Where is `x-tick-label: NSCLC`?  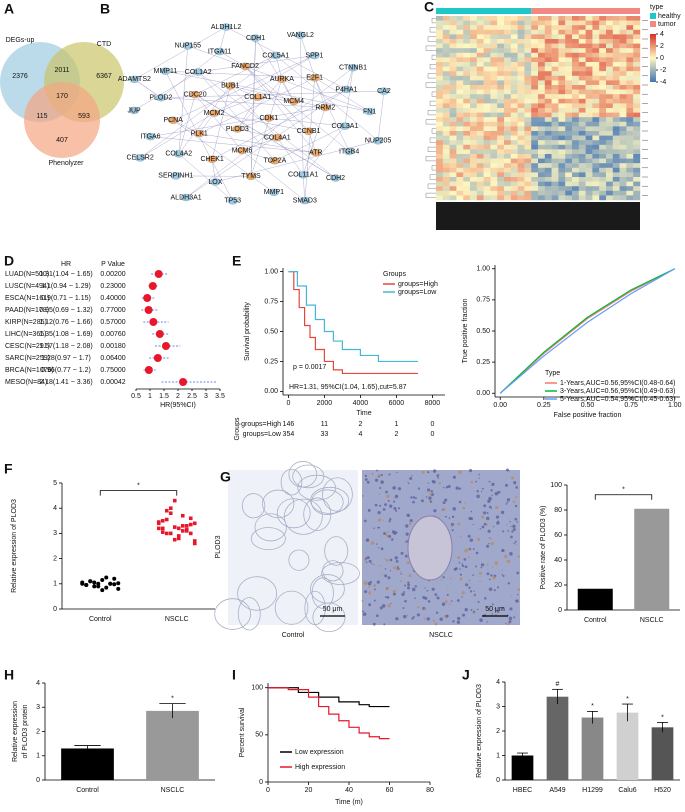
x-tick-label: NSCLC is located at coordinates (652, 620).